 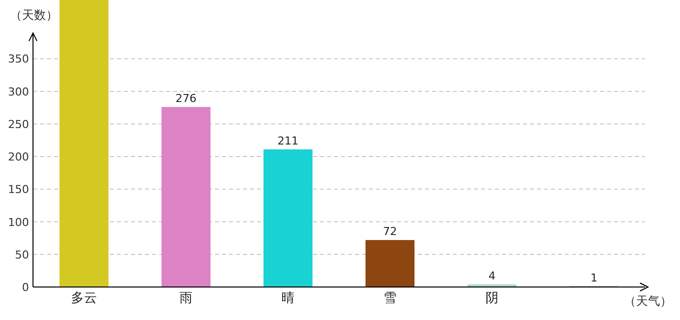 What do you see at coordinates (390, 298) in the screenshot?
I see `x-tick-label: 雪` at bounding box center [390, 298].